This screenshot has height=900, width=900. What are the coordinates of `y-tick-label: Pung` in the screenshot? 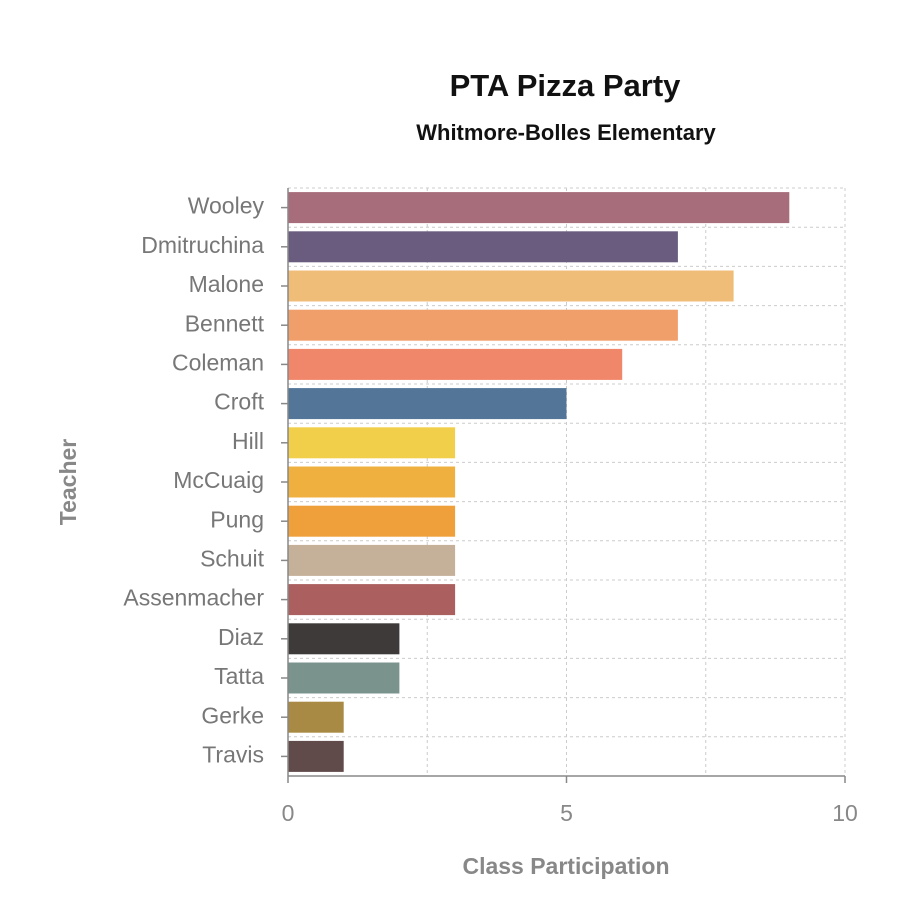 It's located at (237, 519).